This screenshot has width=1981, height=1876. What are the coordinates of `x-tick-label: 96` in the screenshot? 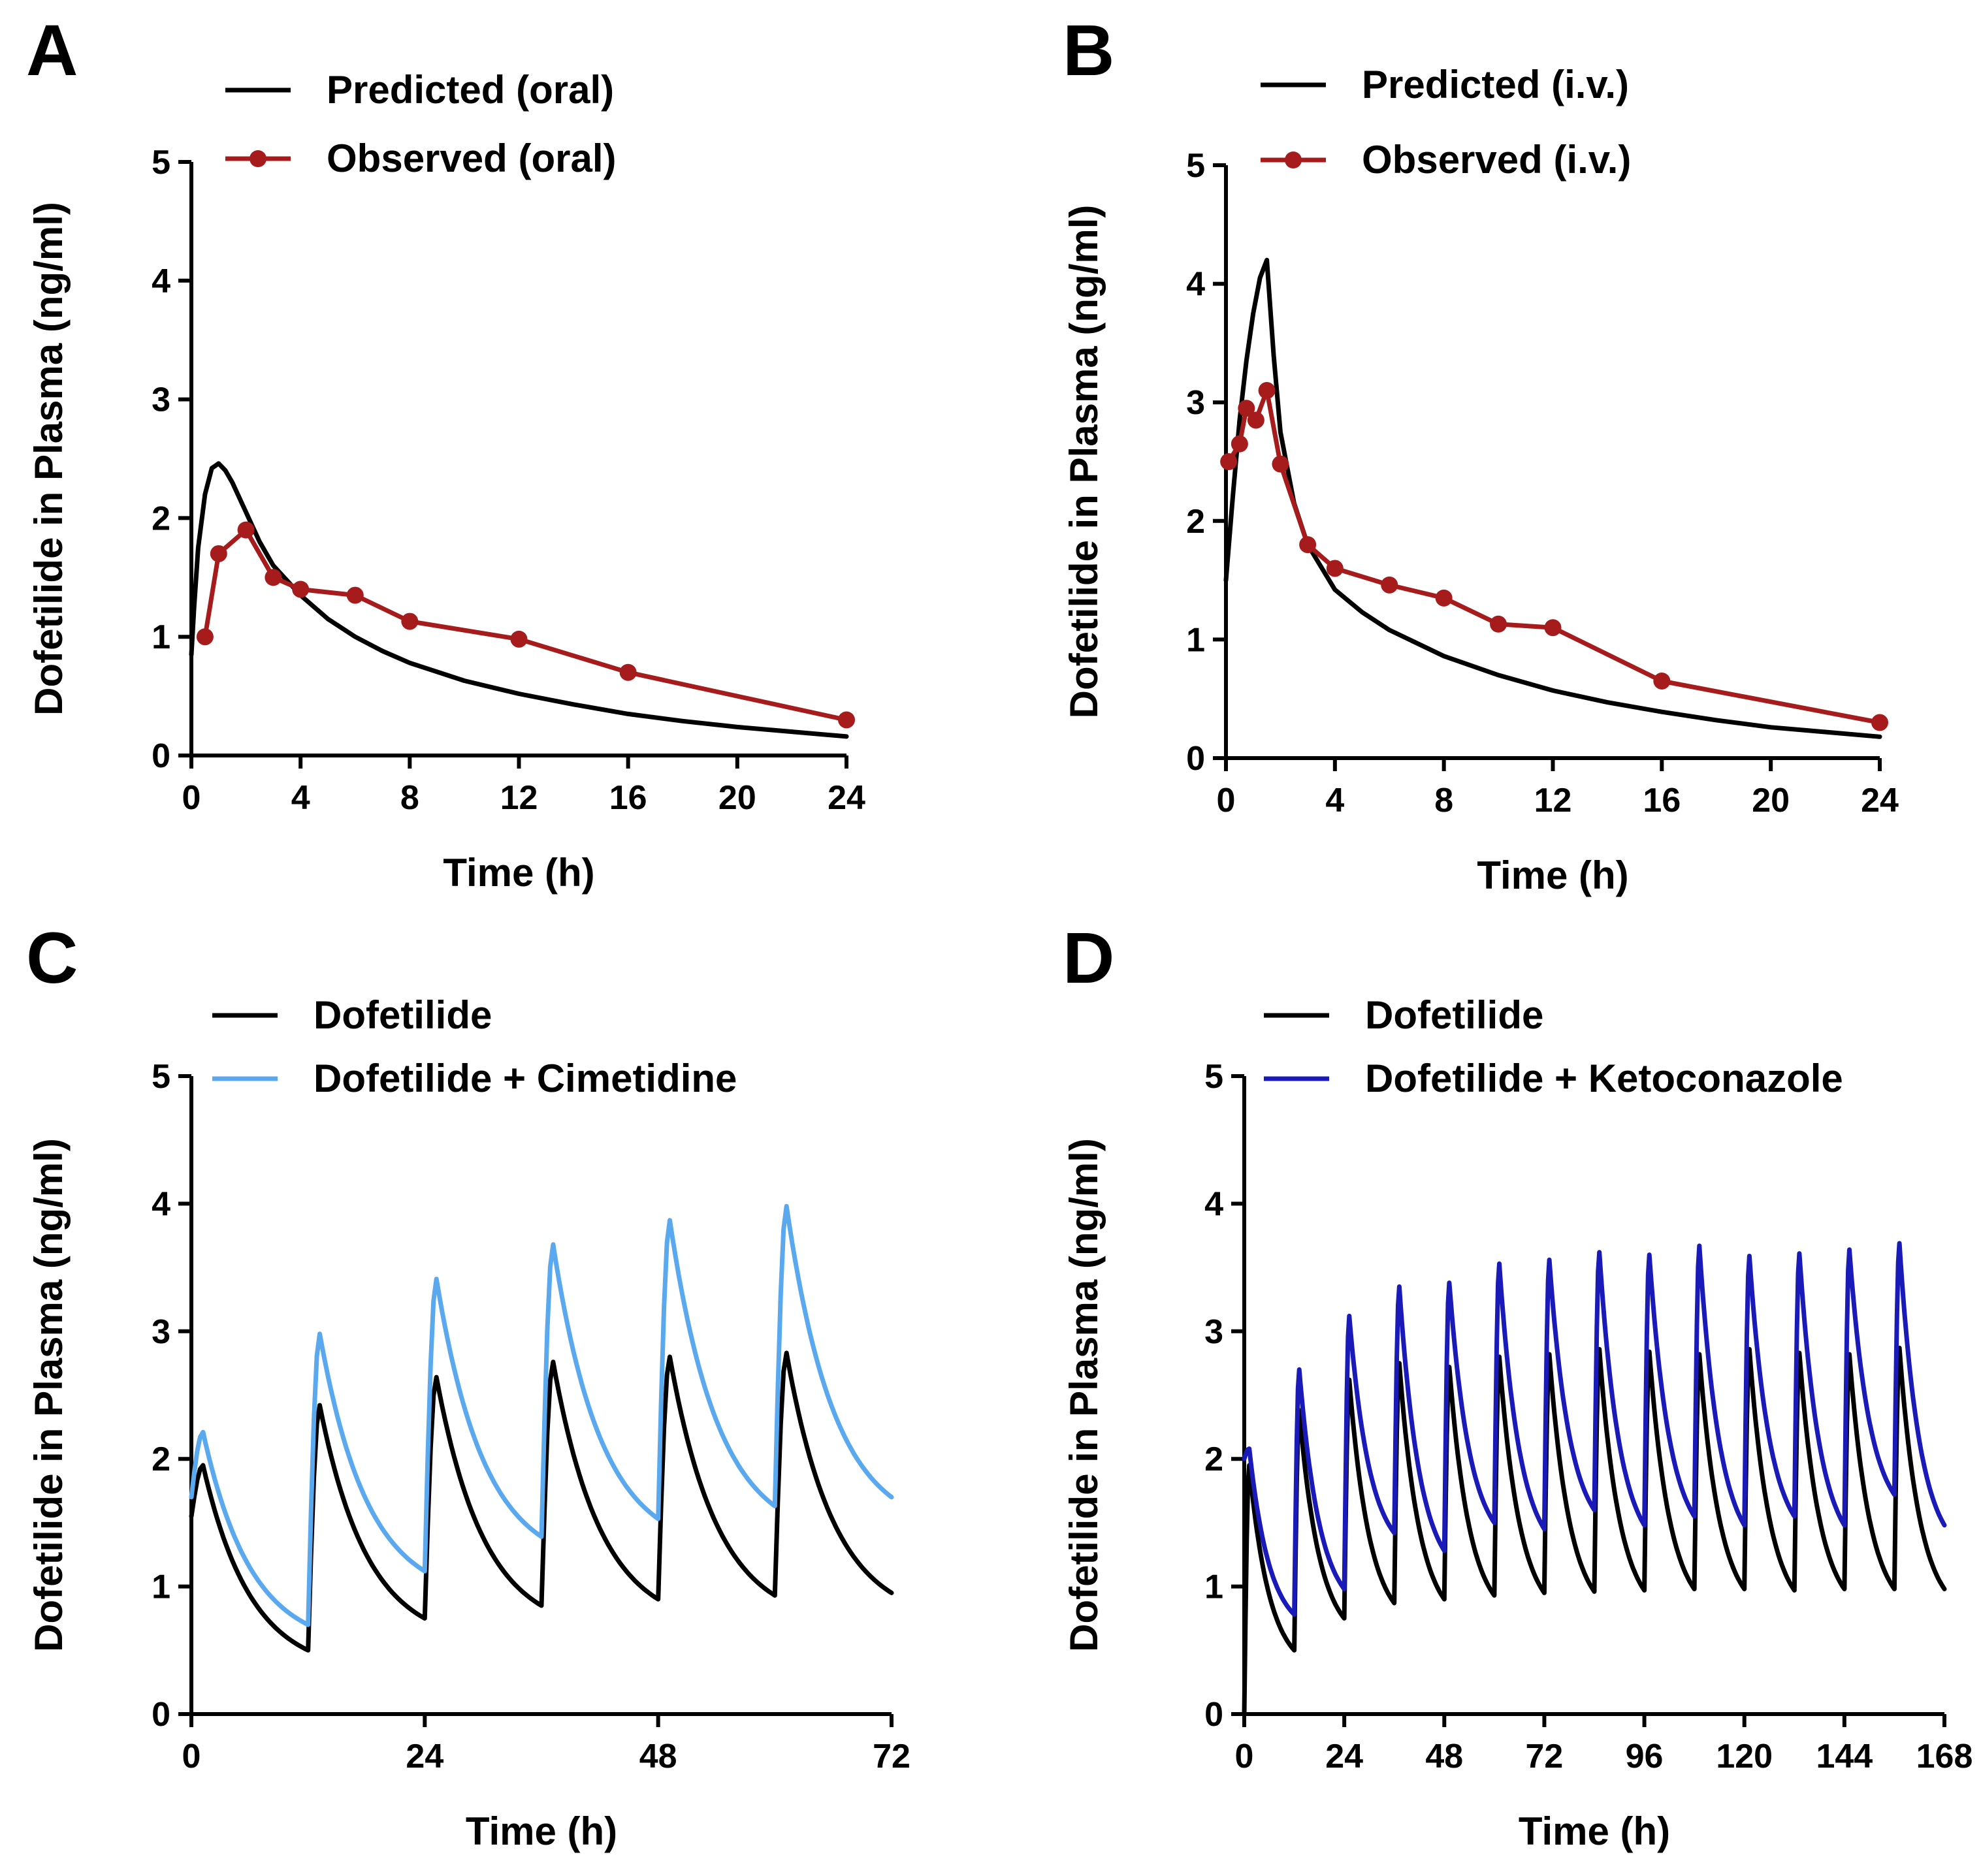 It's located at (1645, 1756).